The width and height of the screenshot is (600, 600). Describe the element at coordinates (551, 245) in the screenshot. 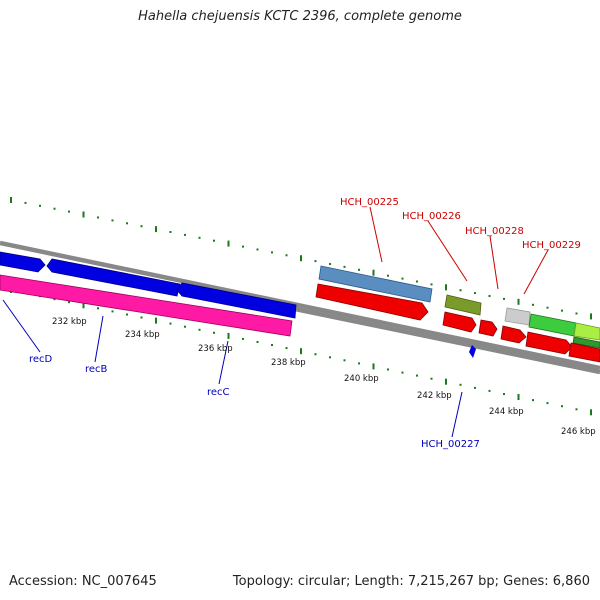

I see `gene-label-HCH_00229: HCH_00229` at that location.